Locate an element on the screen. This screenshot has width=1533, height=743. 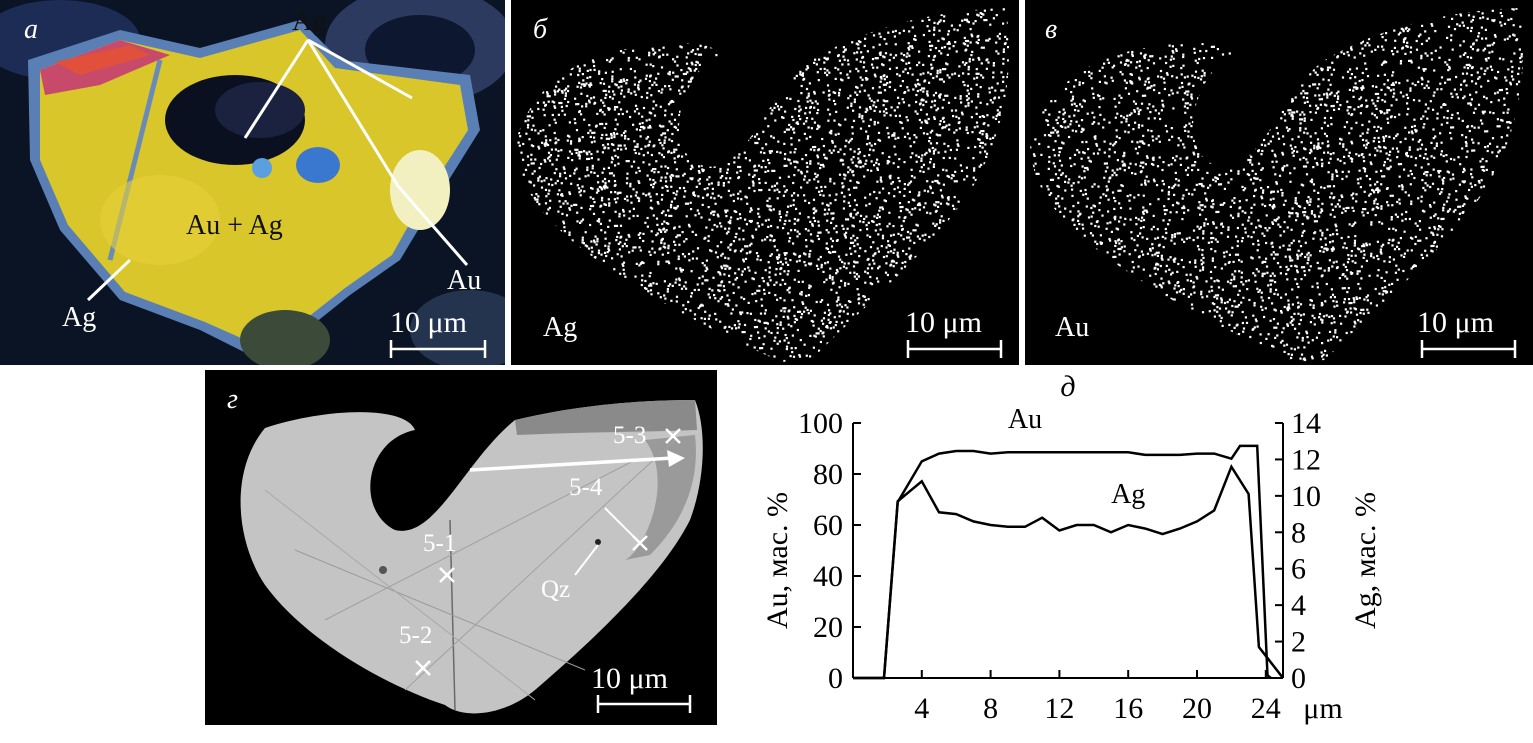
panel-a-scale-bar-label: 10 μm is located at coordinates (428, 323).